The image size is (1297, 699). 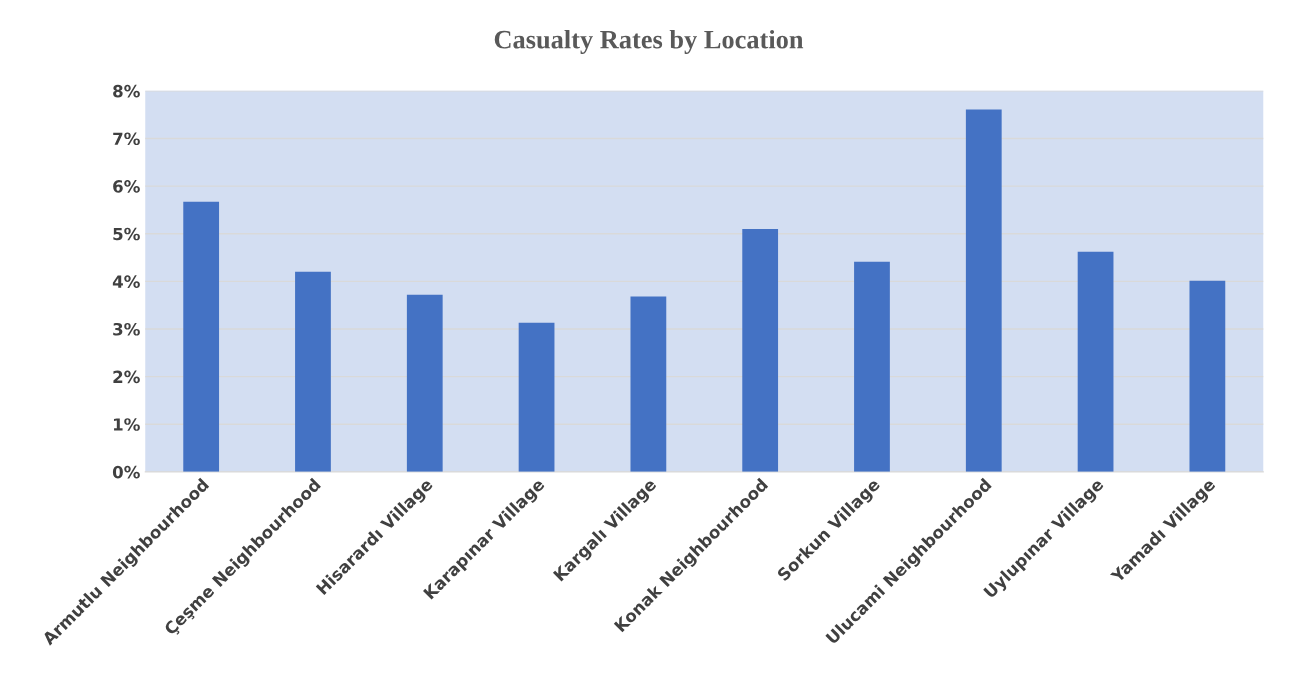 I want to click on y-tick-label: 6%, so click(x=126, y=186).